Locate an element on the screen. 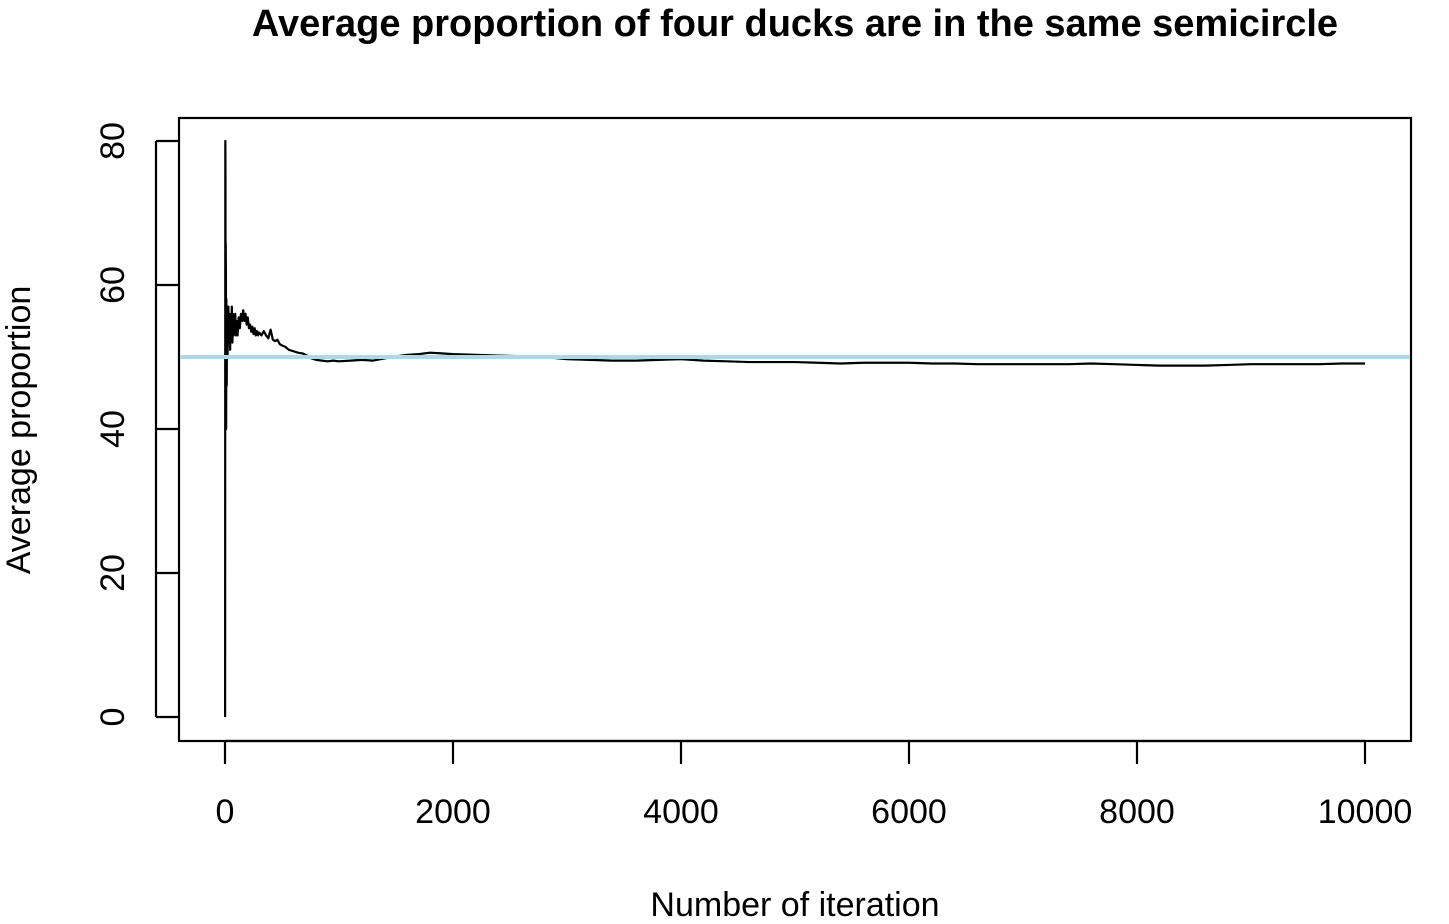 The width and height of the screenshot is (1449, 924). x-tick-label: 4000 is located at coordinates (681, 812).